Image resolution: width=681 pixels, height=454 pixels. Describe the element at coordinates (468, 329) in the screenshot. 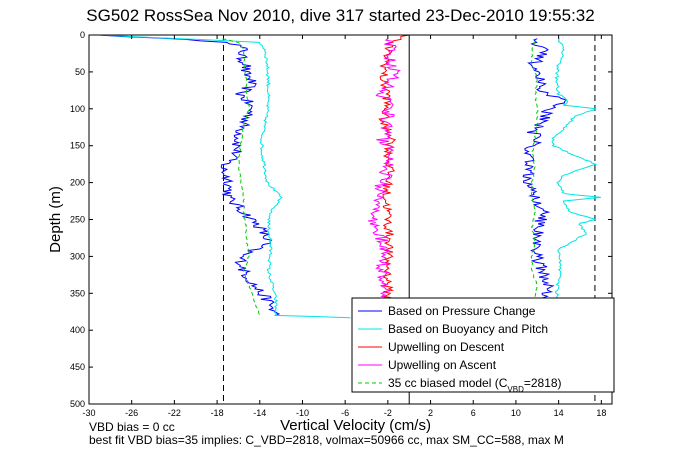

I see `legend-label: Based on Buoyancy and Pitch` at that location.